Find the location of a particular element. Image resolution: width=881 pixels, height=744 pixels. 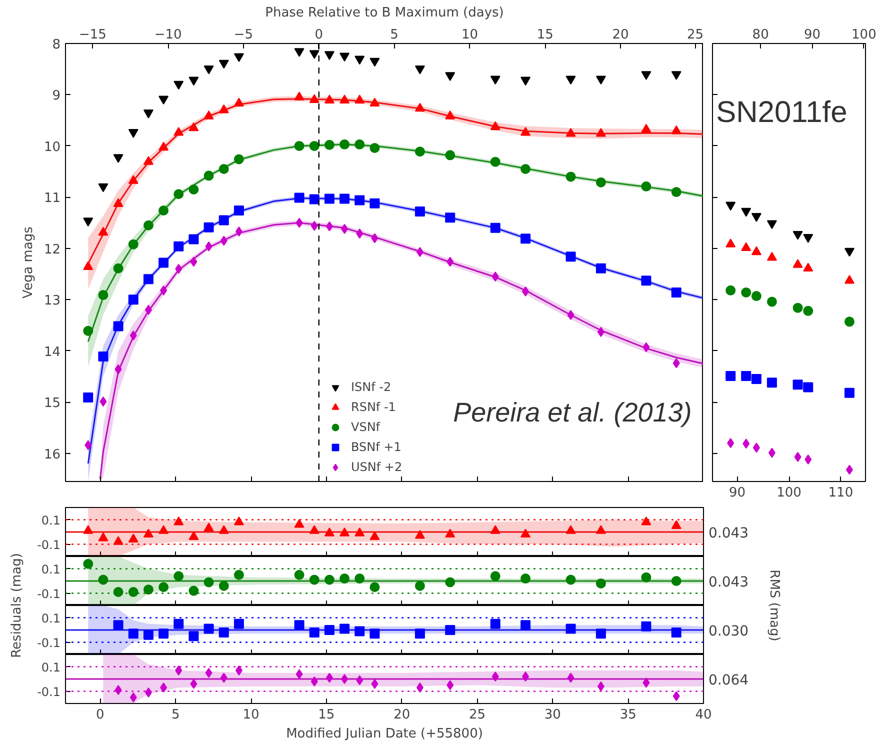

x-tick-label: 25 is located at coordinates (477, 715).